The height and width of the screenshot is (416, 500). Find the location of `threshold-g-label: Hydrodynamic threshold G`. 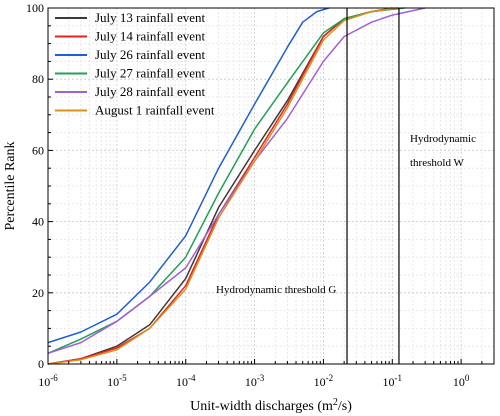

threshold-g-label: Hydrodynamic threshold G is located at coordinates (276, 290).